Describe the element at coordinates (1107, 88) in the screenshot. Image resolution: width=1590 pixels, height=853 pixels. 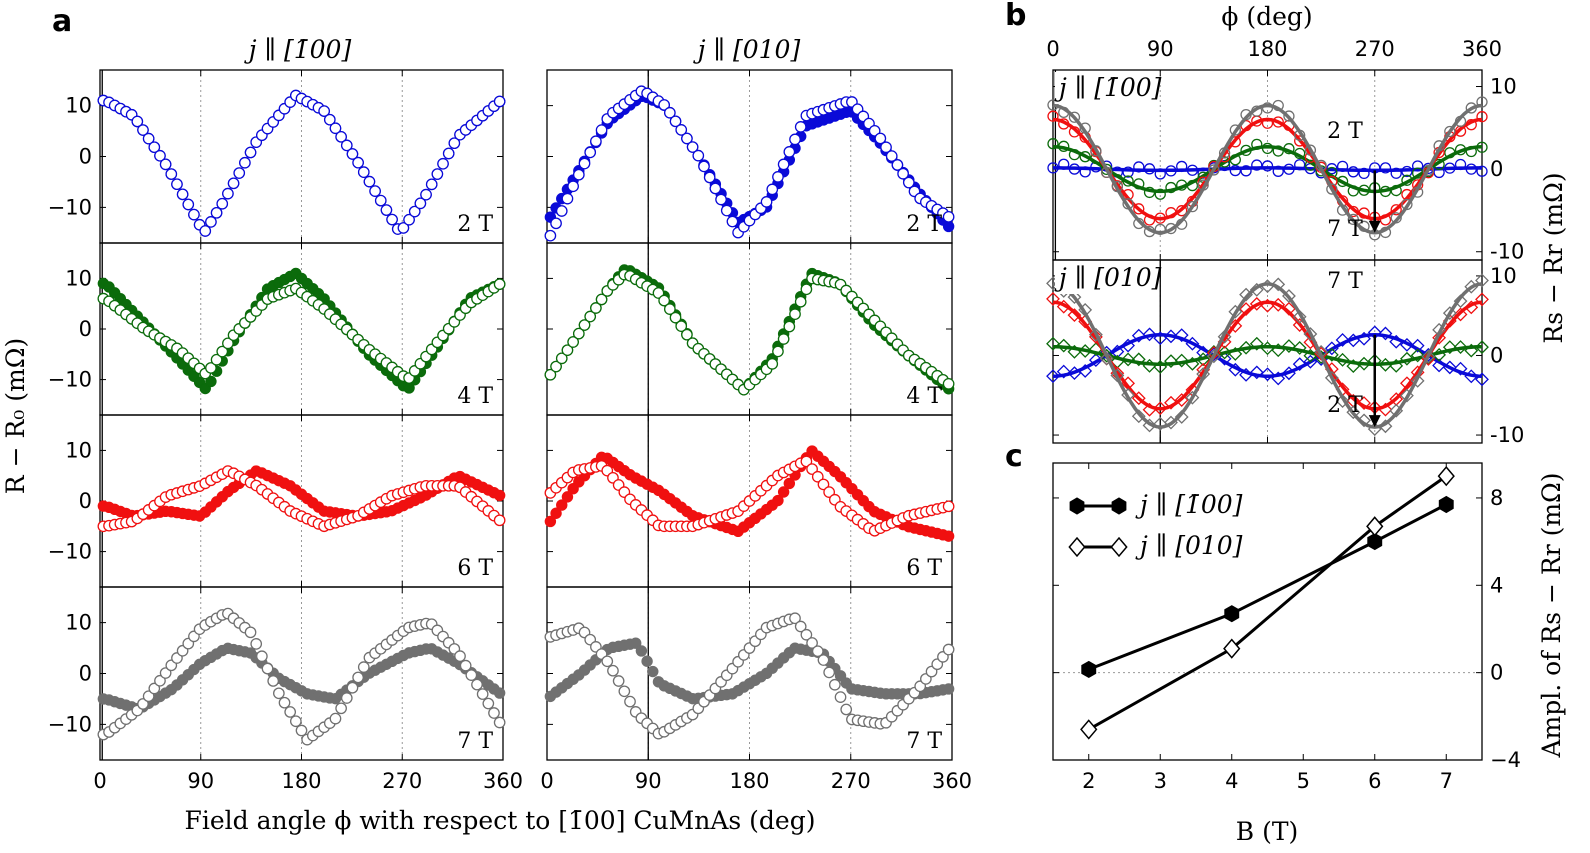
I see `b-label-bg` at that location.